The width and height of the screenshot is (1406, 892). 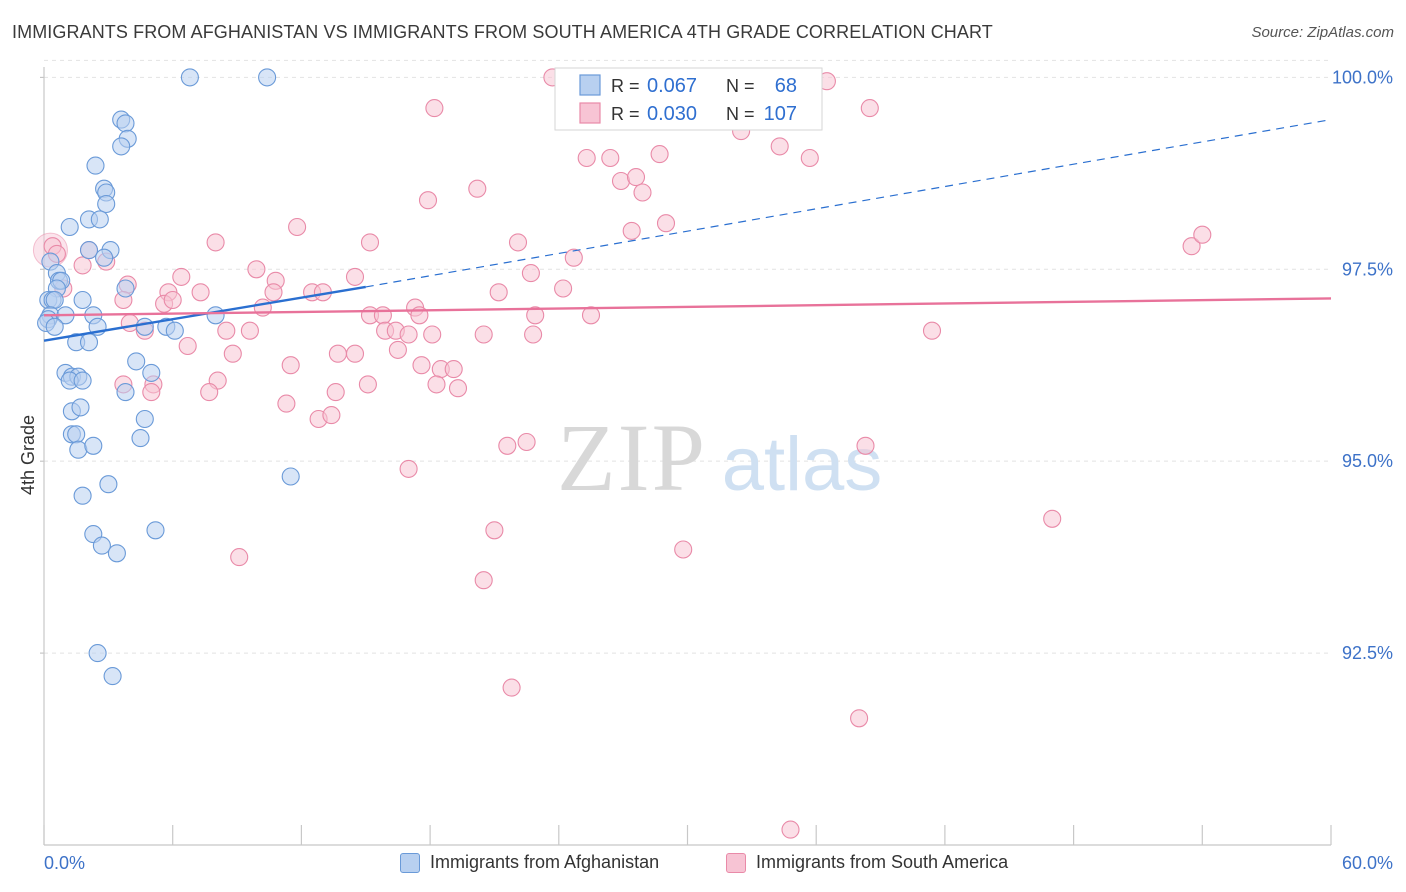 What do you see at coordinates (848, 203) in the screenshot?
I see `afghanistan-trend-dashed` at bounding box center [848, 203].